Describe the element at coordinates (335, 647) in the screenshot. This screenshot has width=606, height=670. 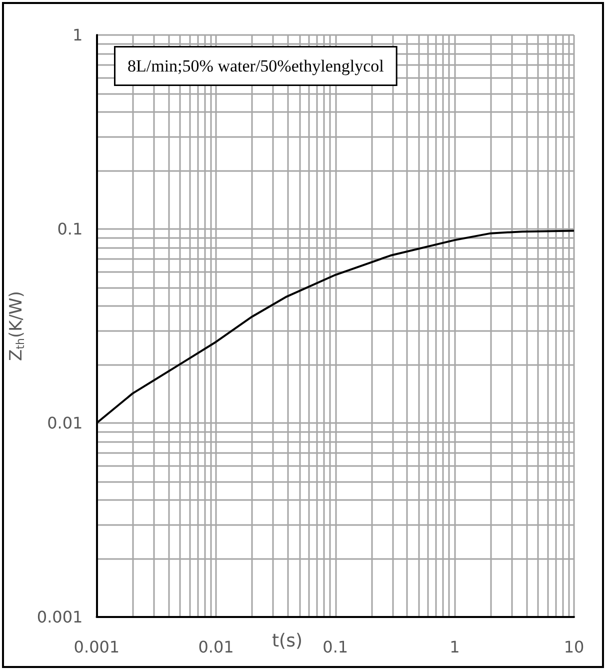
I see `x-tick-label: 0.1` at that location.